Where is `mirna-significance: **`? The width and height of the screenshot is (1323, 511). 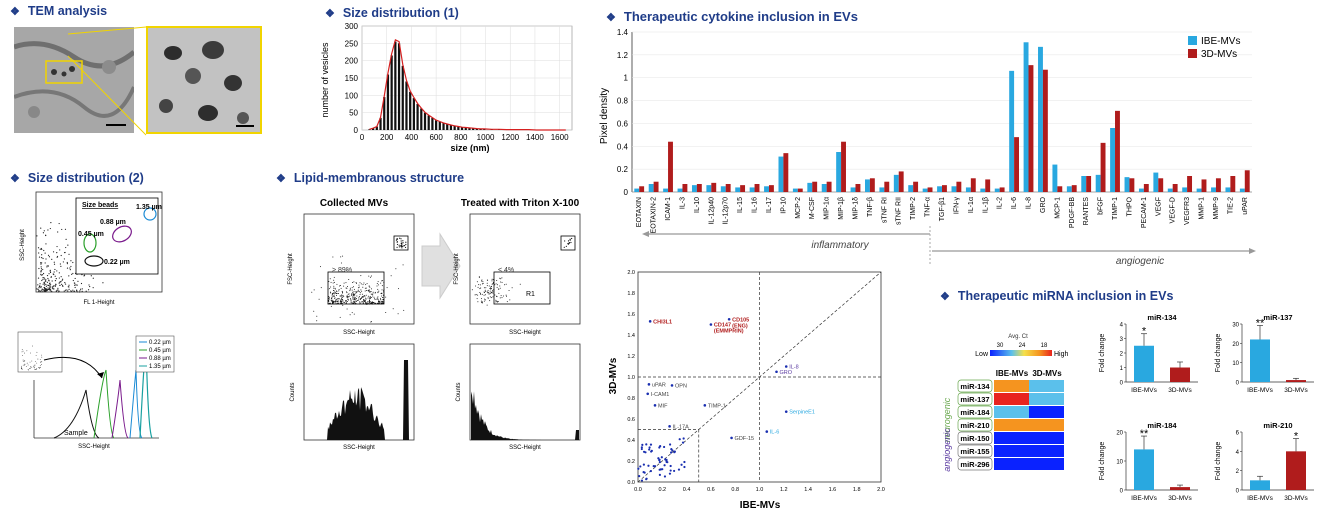
mirna-significance: ** is located at coordinates (1260, 324).